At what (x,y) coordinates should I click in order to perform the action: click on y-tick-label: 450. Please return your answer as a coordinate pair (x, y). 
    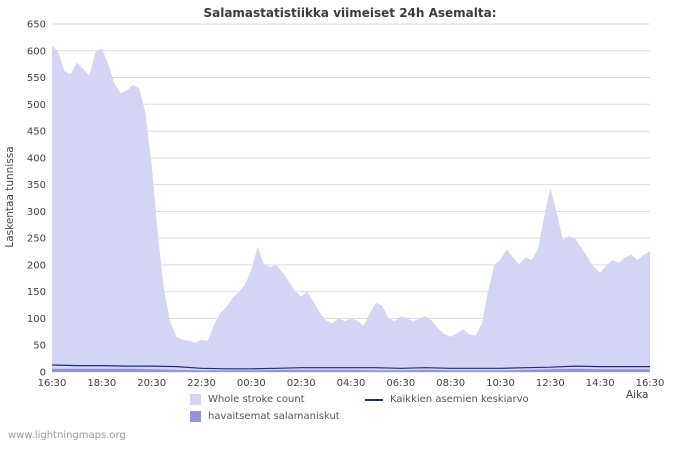
    Looking at the image, I should click on (36, 132).